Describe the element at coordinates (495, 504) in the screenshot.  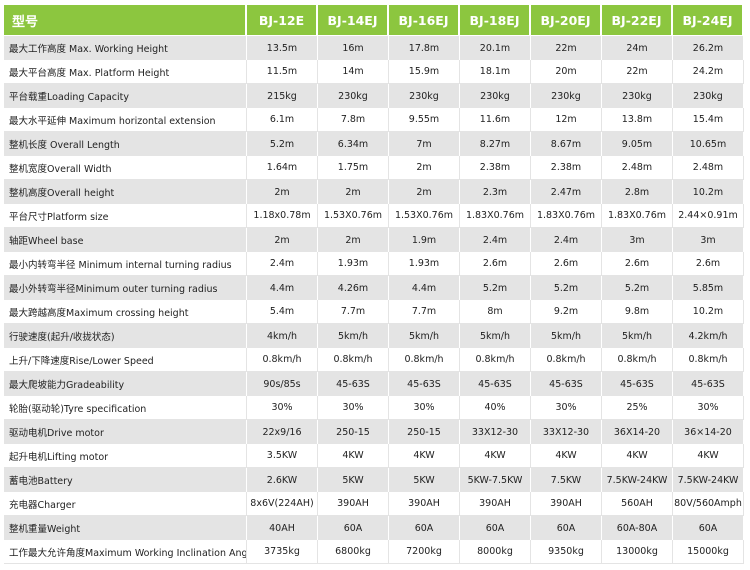
I see `spec-value: 390AH` at that location.